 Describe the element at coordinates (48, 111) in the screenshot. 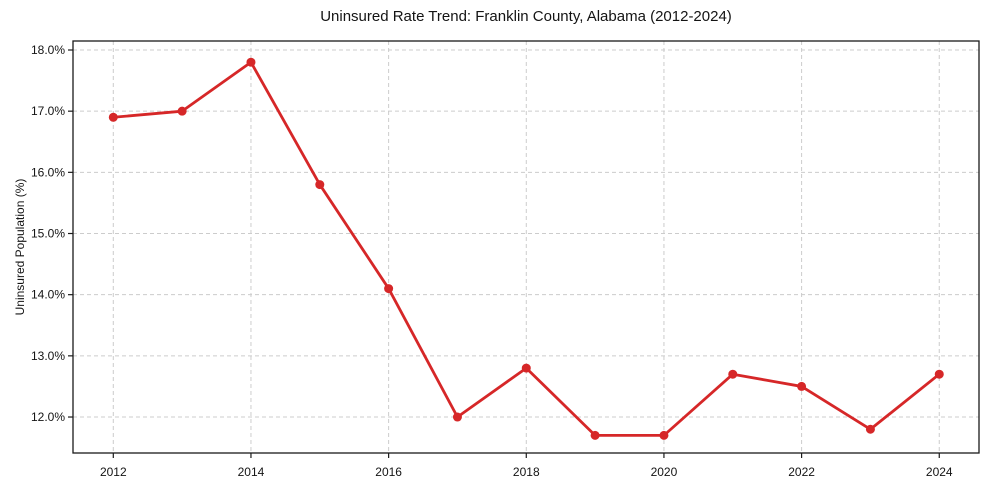

I see `y-tick-label: 17.0%` at that location.